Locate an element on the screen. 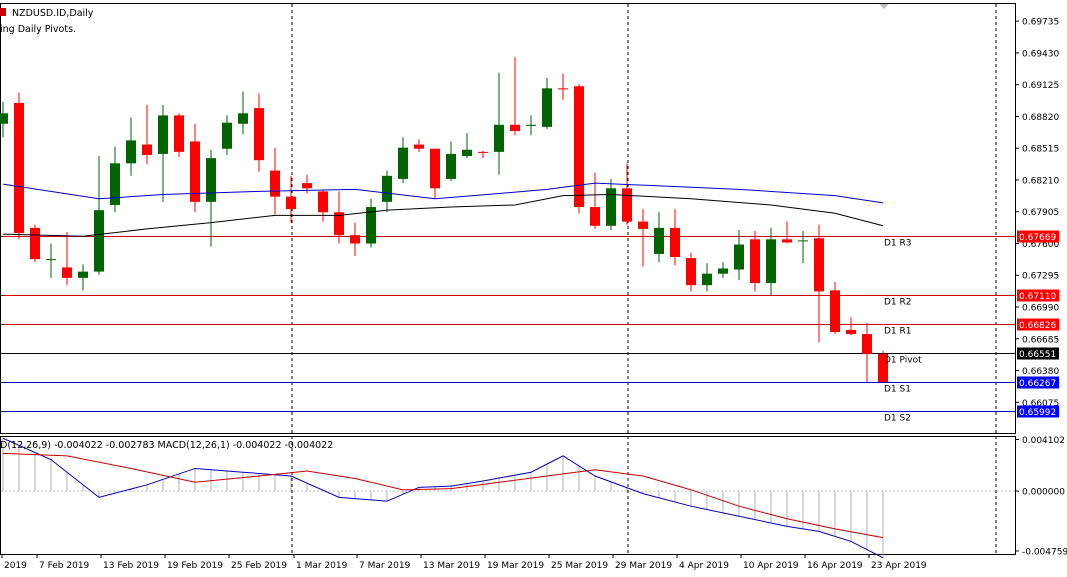 The width and height of the screenshot is (1067, 577). scroll-marker-icon is located at coordinates (884, 6).